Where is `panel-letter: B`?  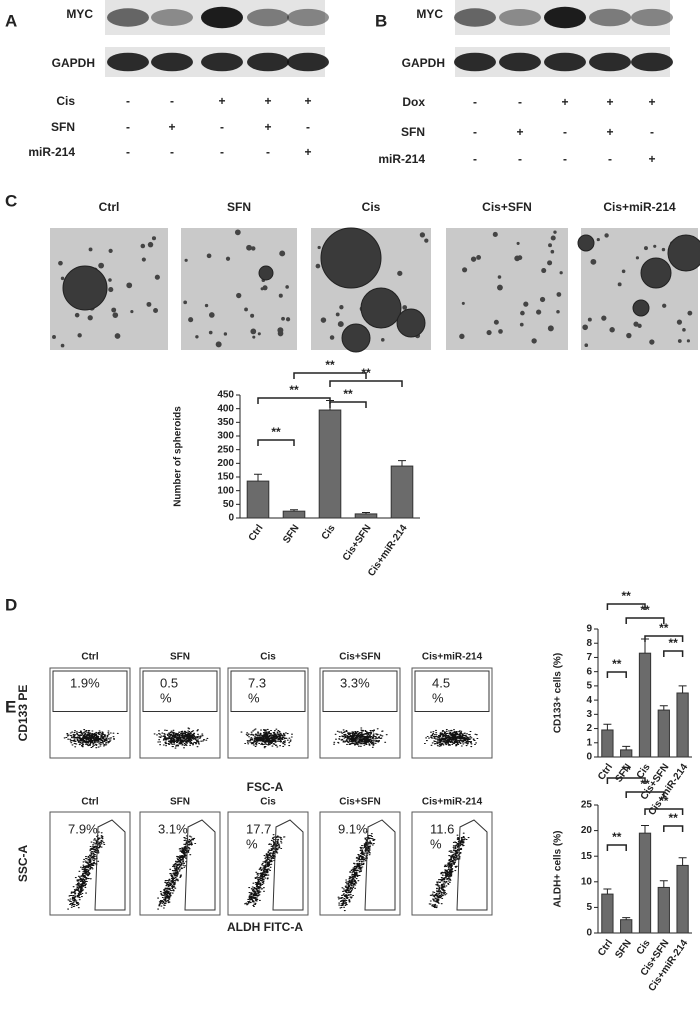 panel-letter: B is located at coordinates (381, 20).